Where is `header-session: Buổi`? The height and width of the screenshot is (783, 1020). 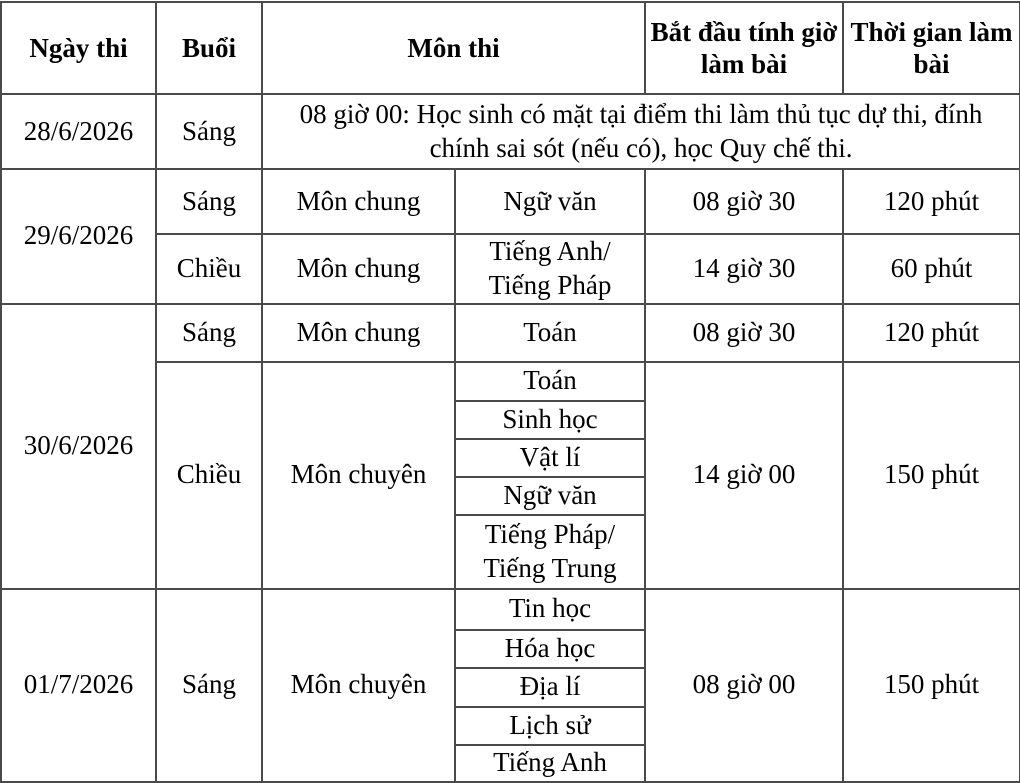
header-session: Buổi is located at coordinates (209, 48).